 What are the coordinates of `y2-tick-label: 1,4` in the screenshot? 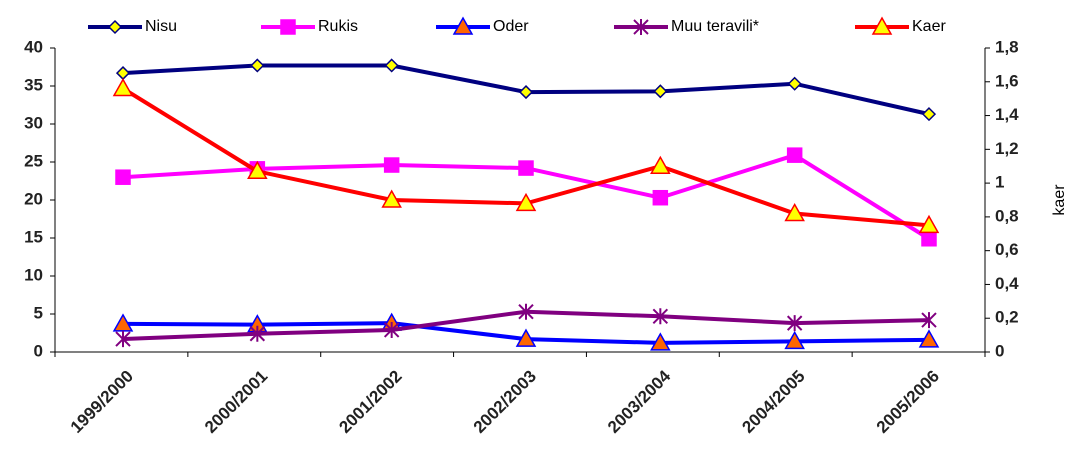 It's located at (1007, 114).